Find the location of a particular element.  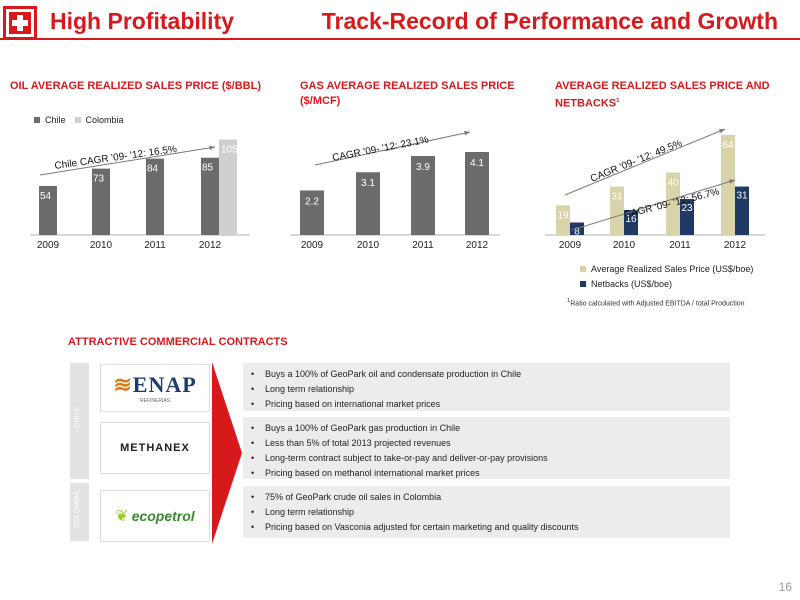

iguana-icon: ❦ is located at coordinates (122, 516).